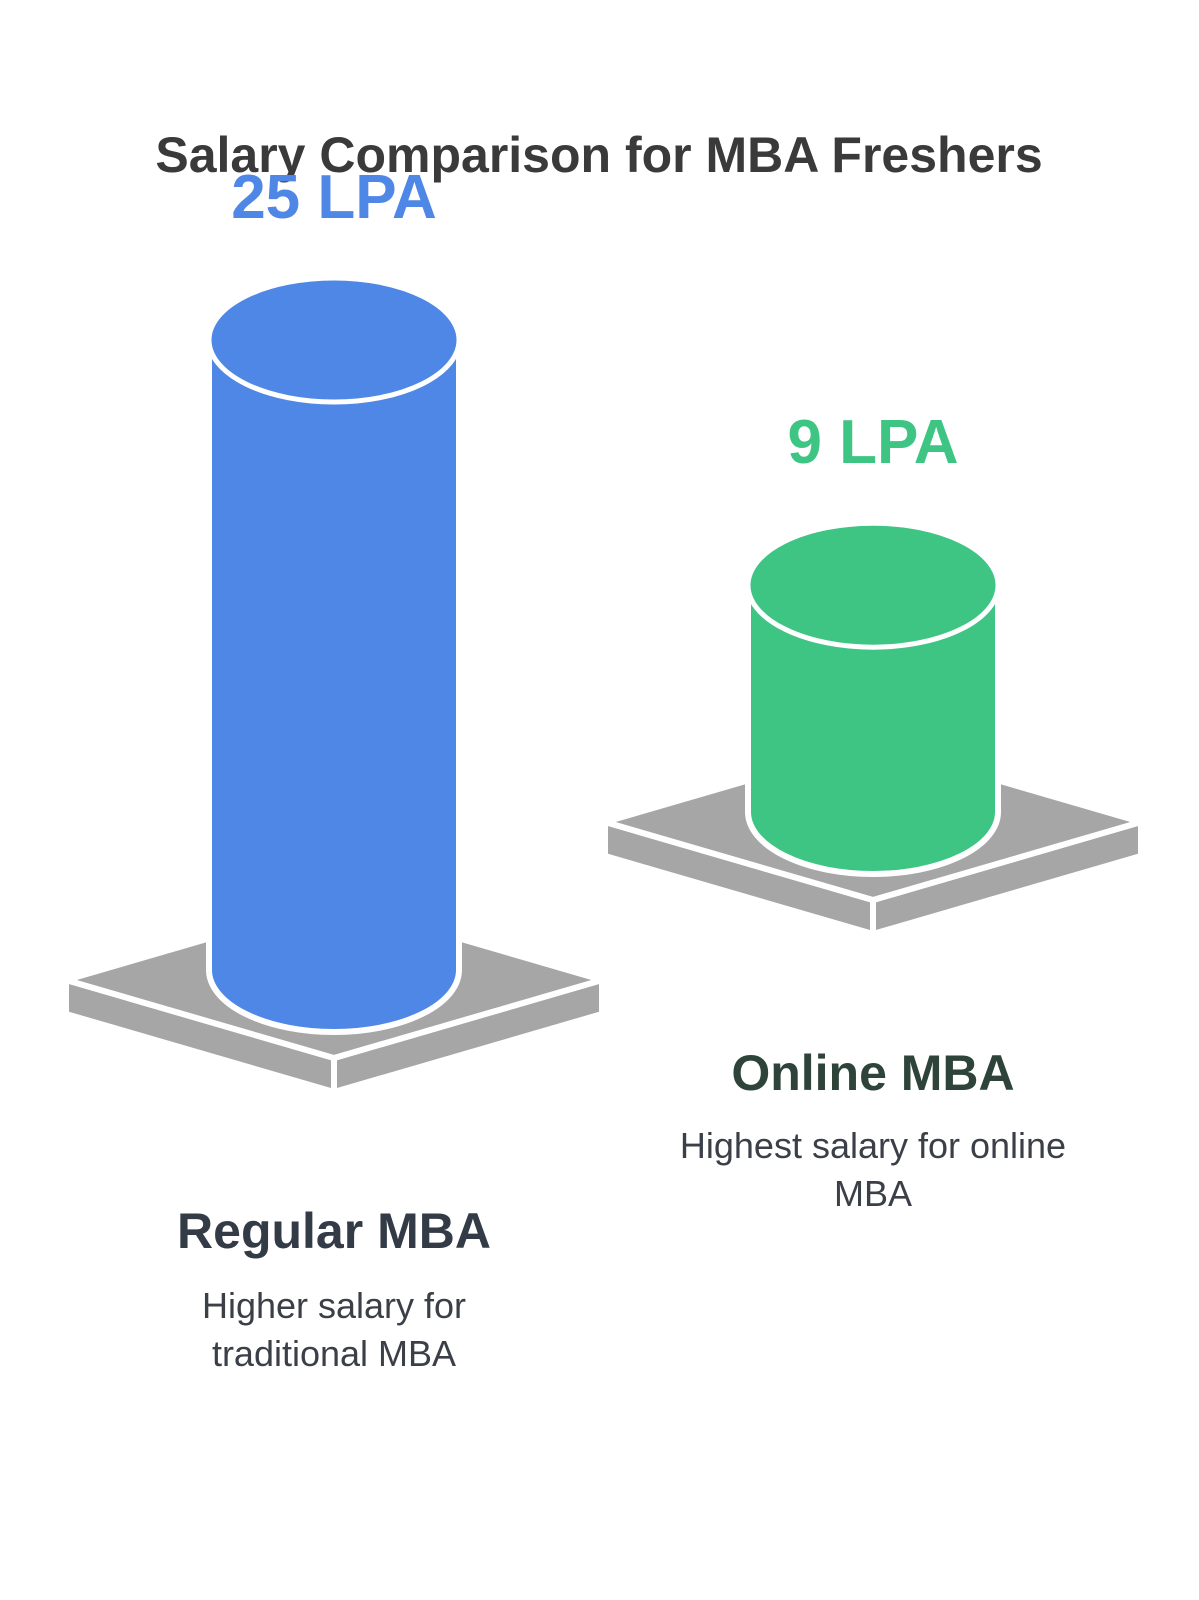  What do you see at coordinates (872, 442) in the screenshot?
I see `value-label-2: 9 LPA` at bounding box center [872, 442].